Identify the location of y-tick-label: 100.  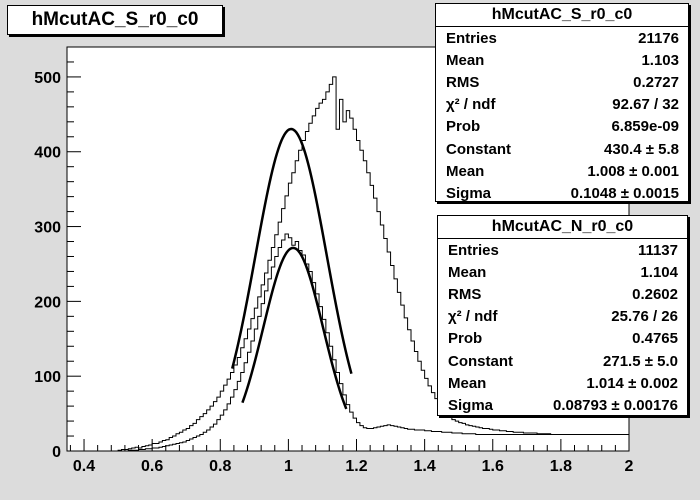
(47, 377).